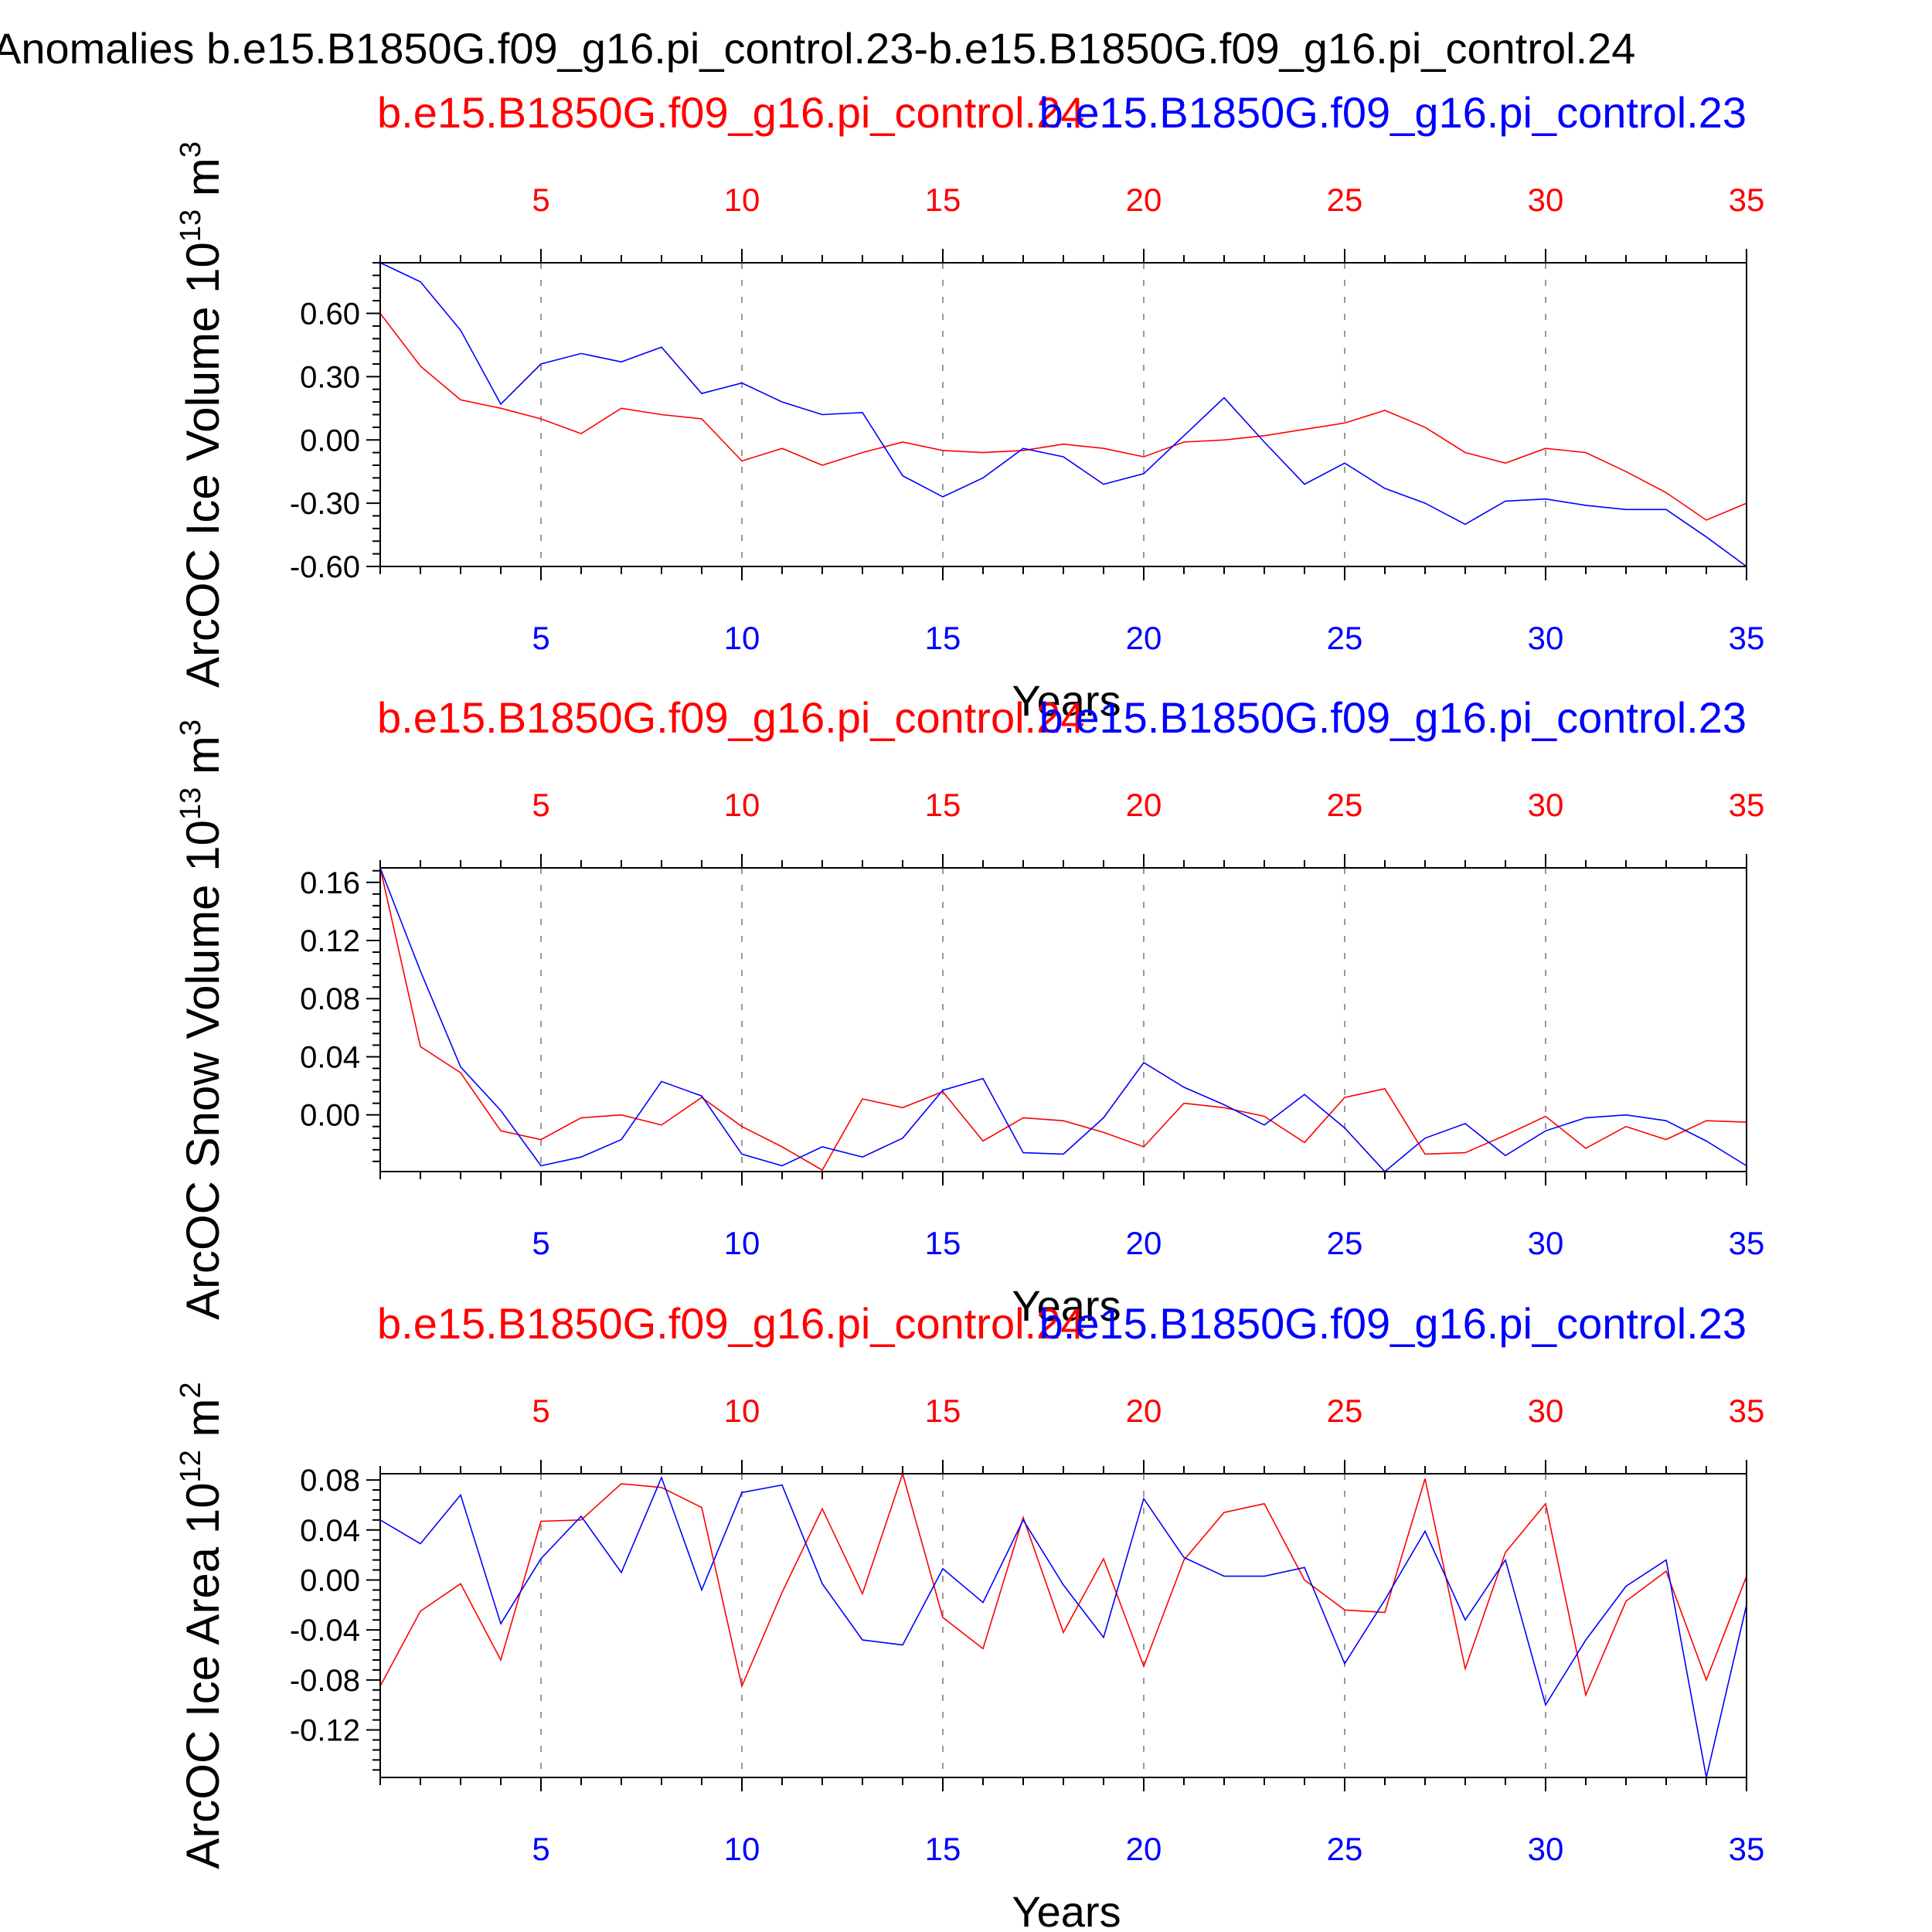  What do you see at coordinates (202, 414) in the screenshot?
I see `y-axis-title: ArcOC Ice Volume 1013 m3` at bounding box center [202, 414].